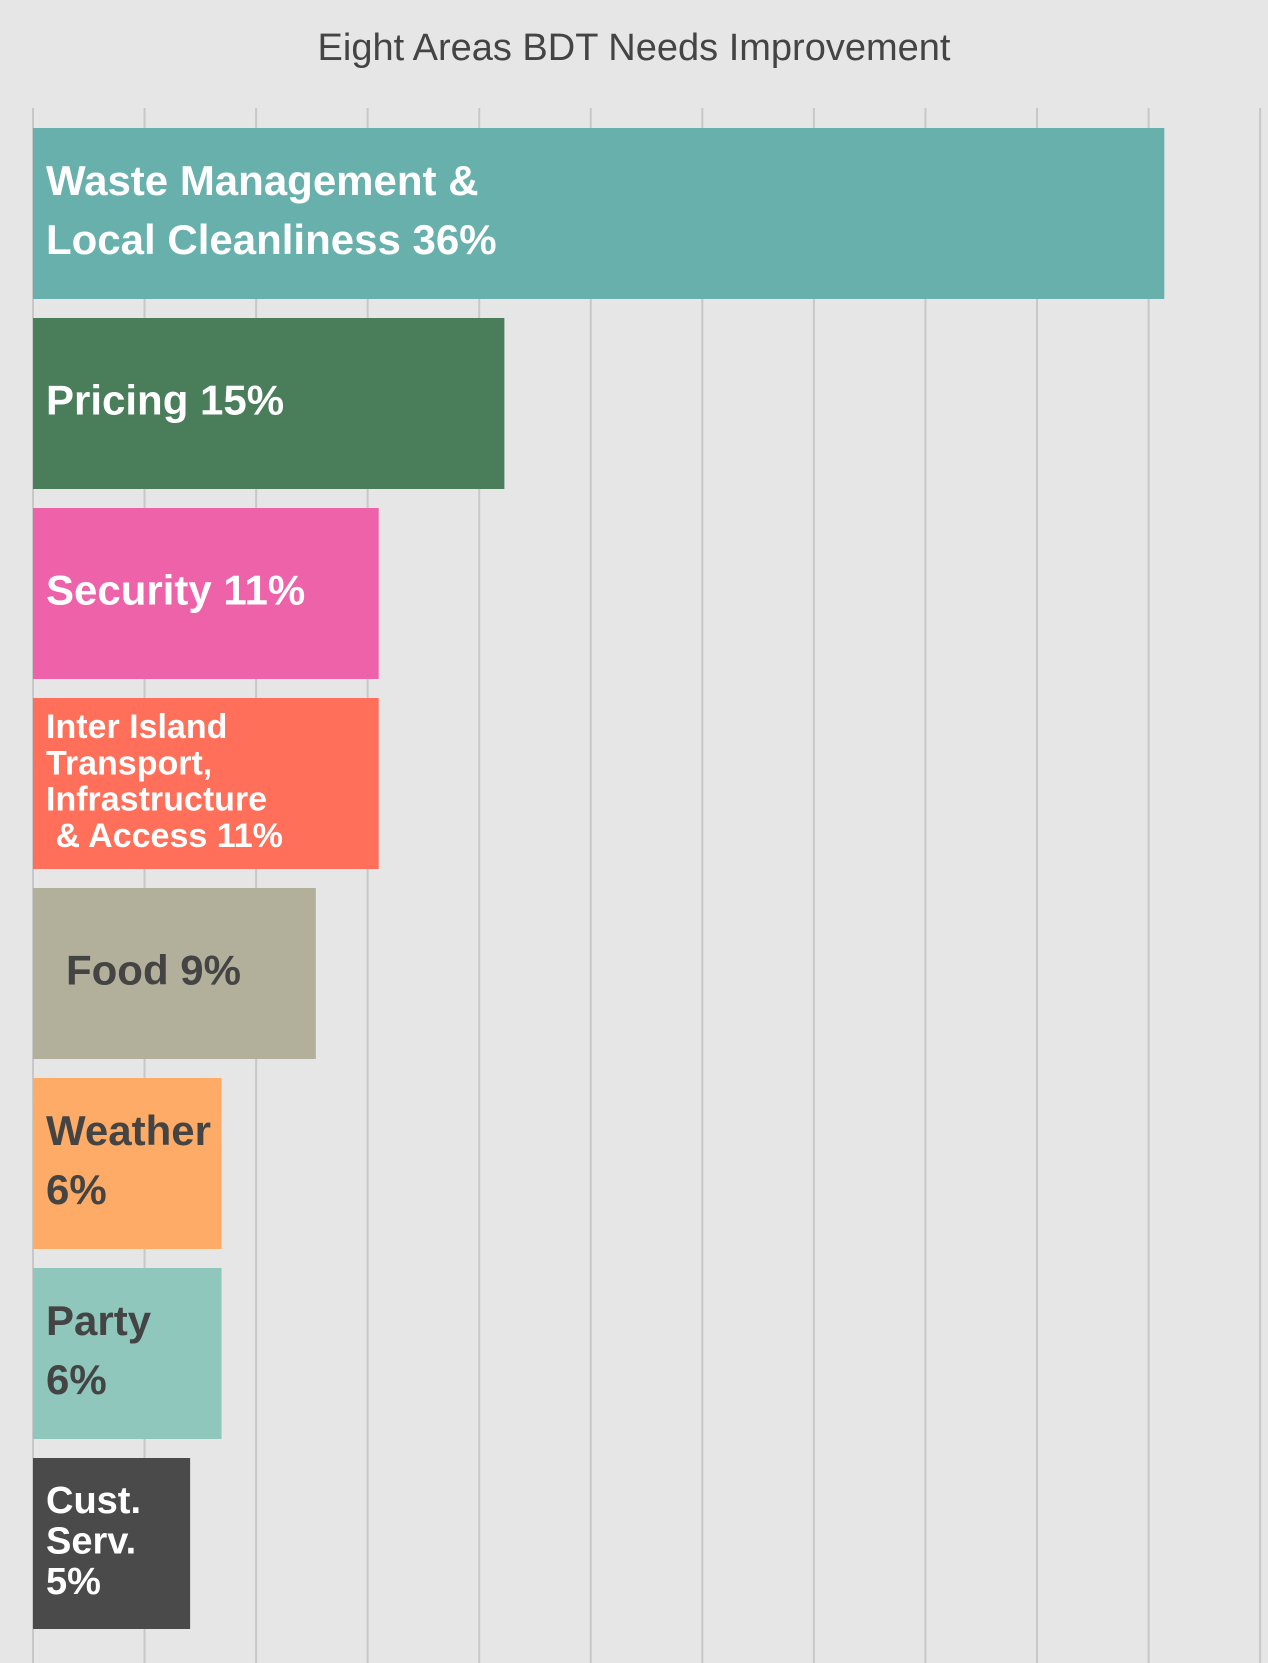  I want to click on bar-label: 5%, so click(73, 1582).